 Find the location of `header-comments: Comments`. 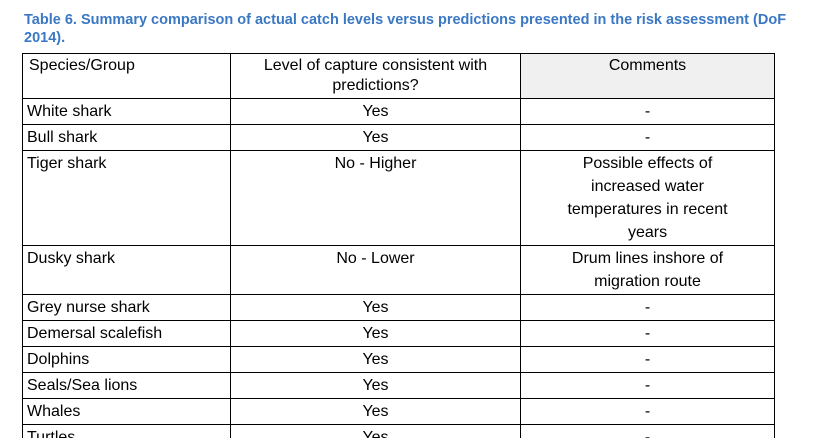

header-comments: Comments is located at coordinates (647, 76).